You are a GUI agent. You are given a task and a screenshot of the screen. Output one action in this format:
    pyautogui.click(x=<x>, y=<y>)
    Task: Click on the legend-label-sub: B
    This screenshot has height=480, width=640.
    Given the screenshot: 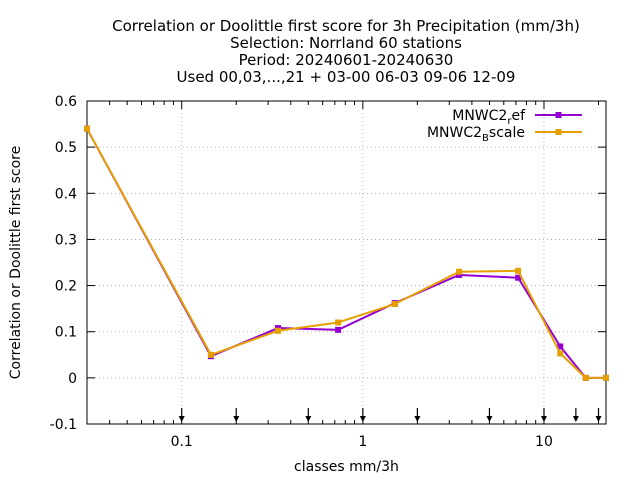 What is the action you would take?
    pyautogui.click(x=485, y=138)
    